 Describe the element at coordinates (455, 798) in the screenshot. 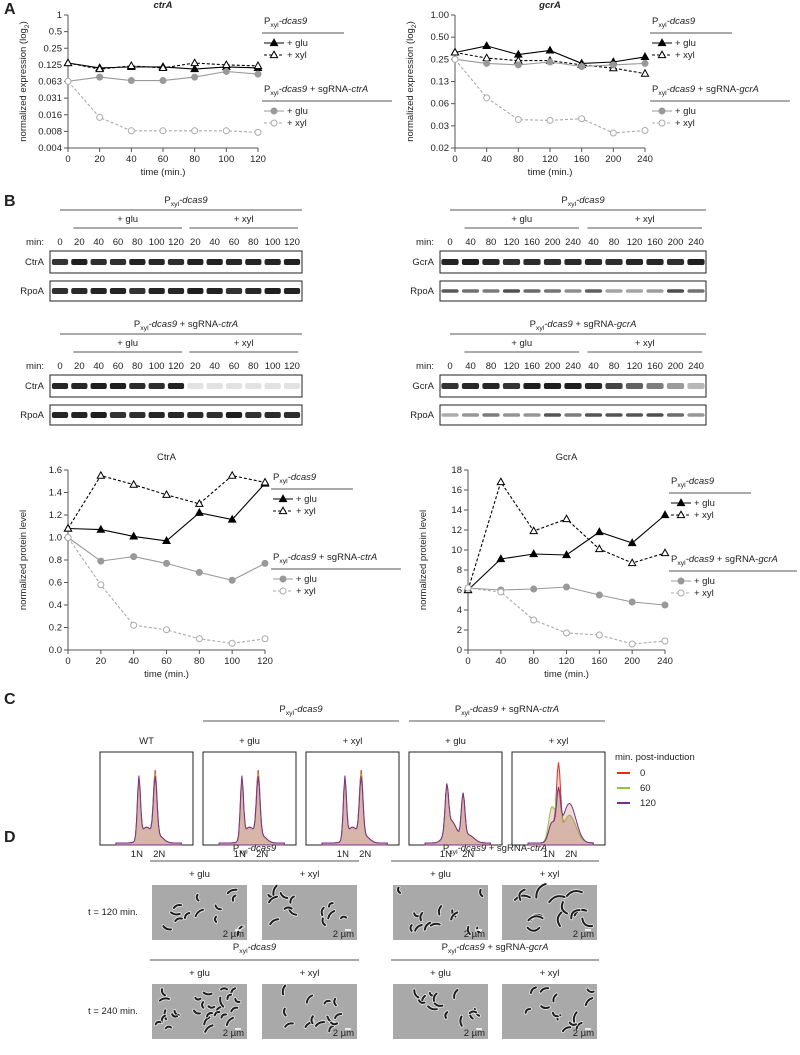

I see `histogram-frame` at that location.